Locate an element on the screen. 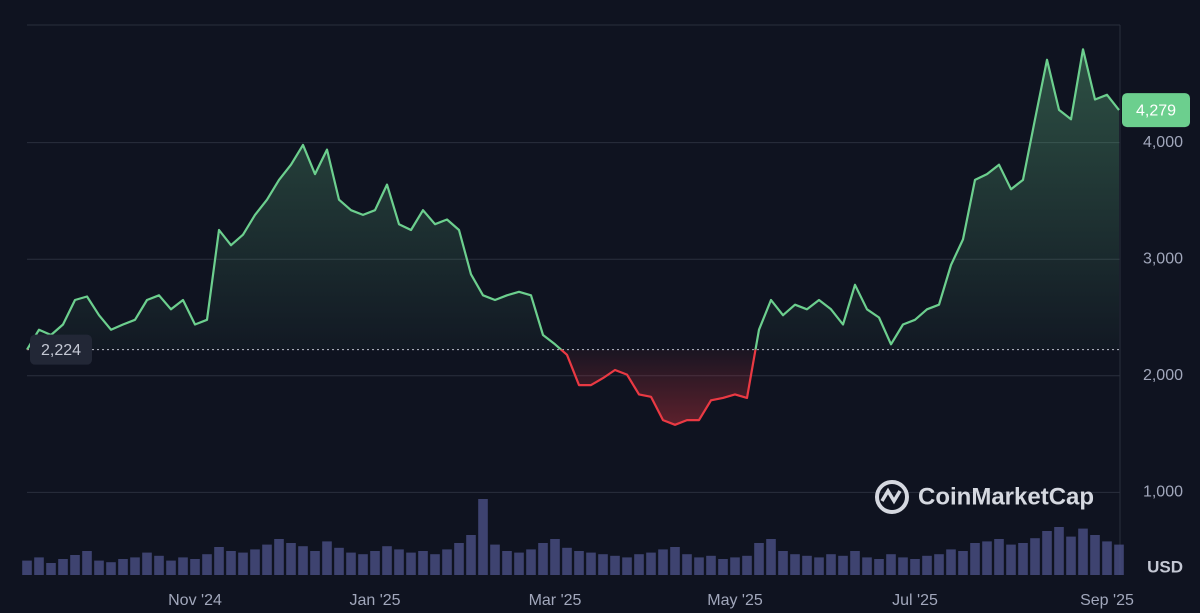  logo-icon is located at coordinates (891, 496).